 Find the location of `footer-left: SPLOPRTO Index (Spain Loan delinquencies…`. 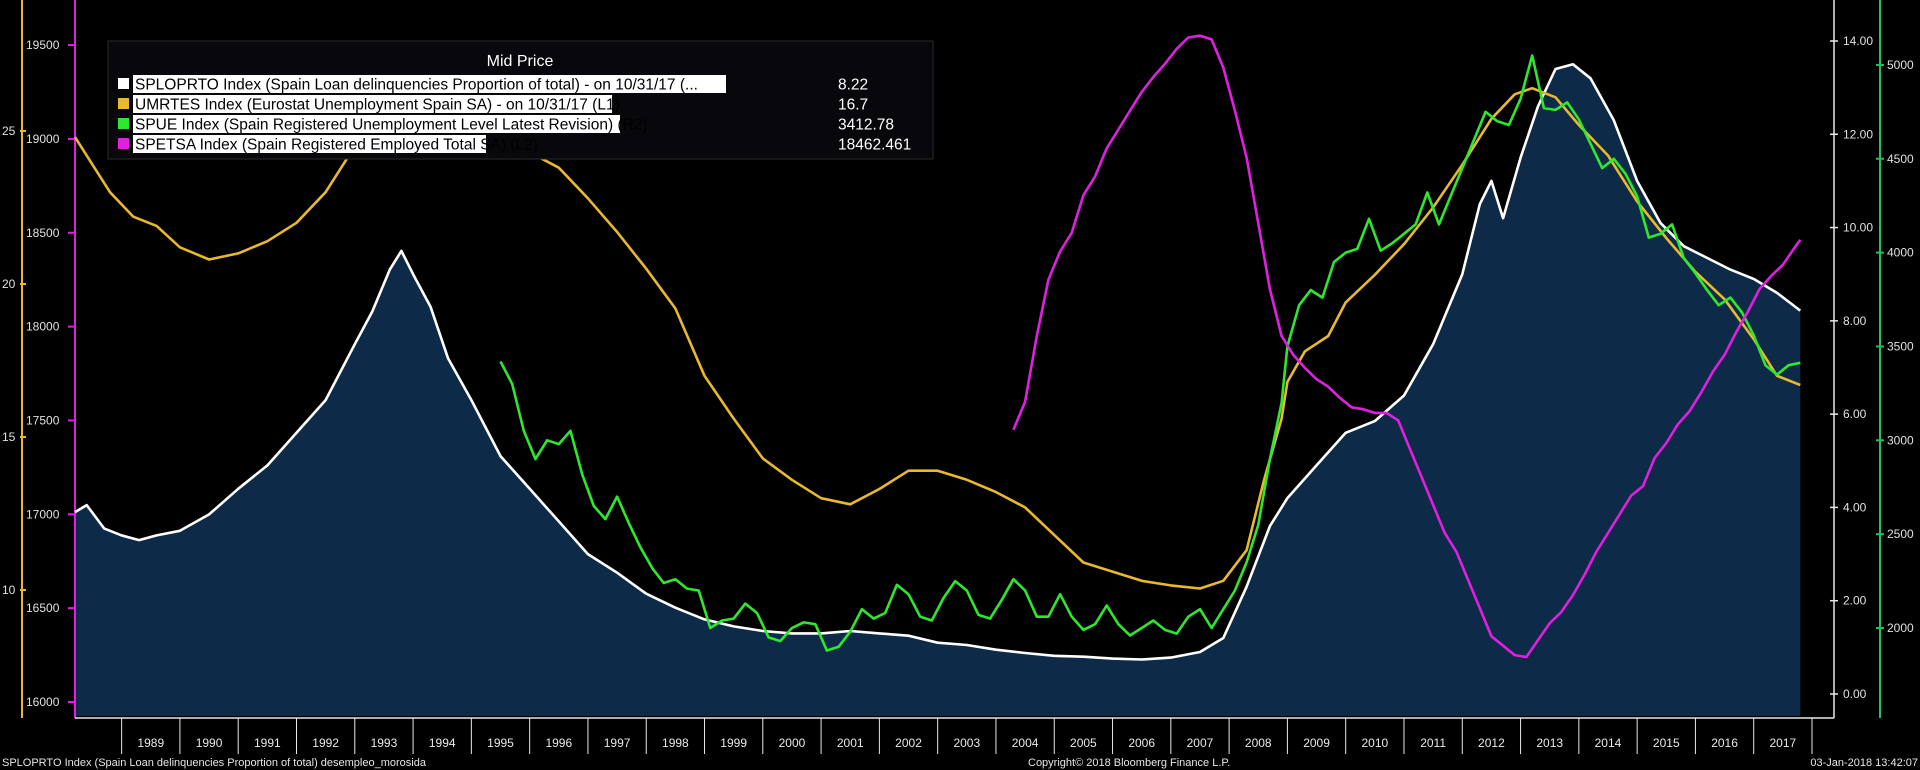

footer-left: SPLOPRTO Index (Spain Loan delinquencies… is located at coordinates (214, 763).